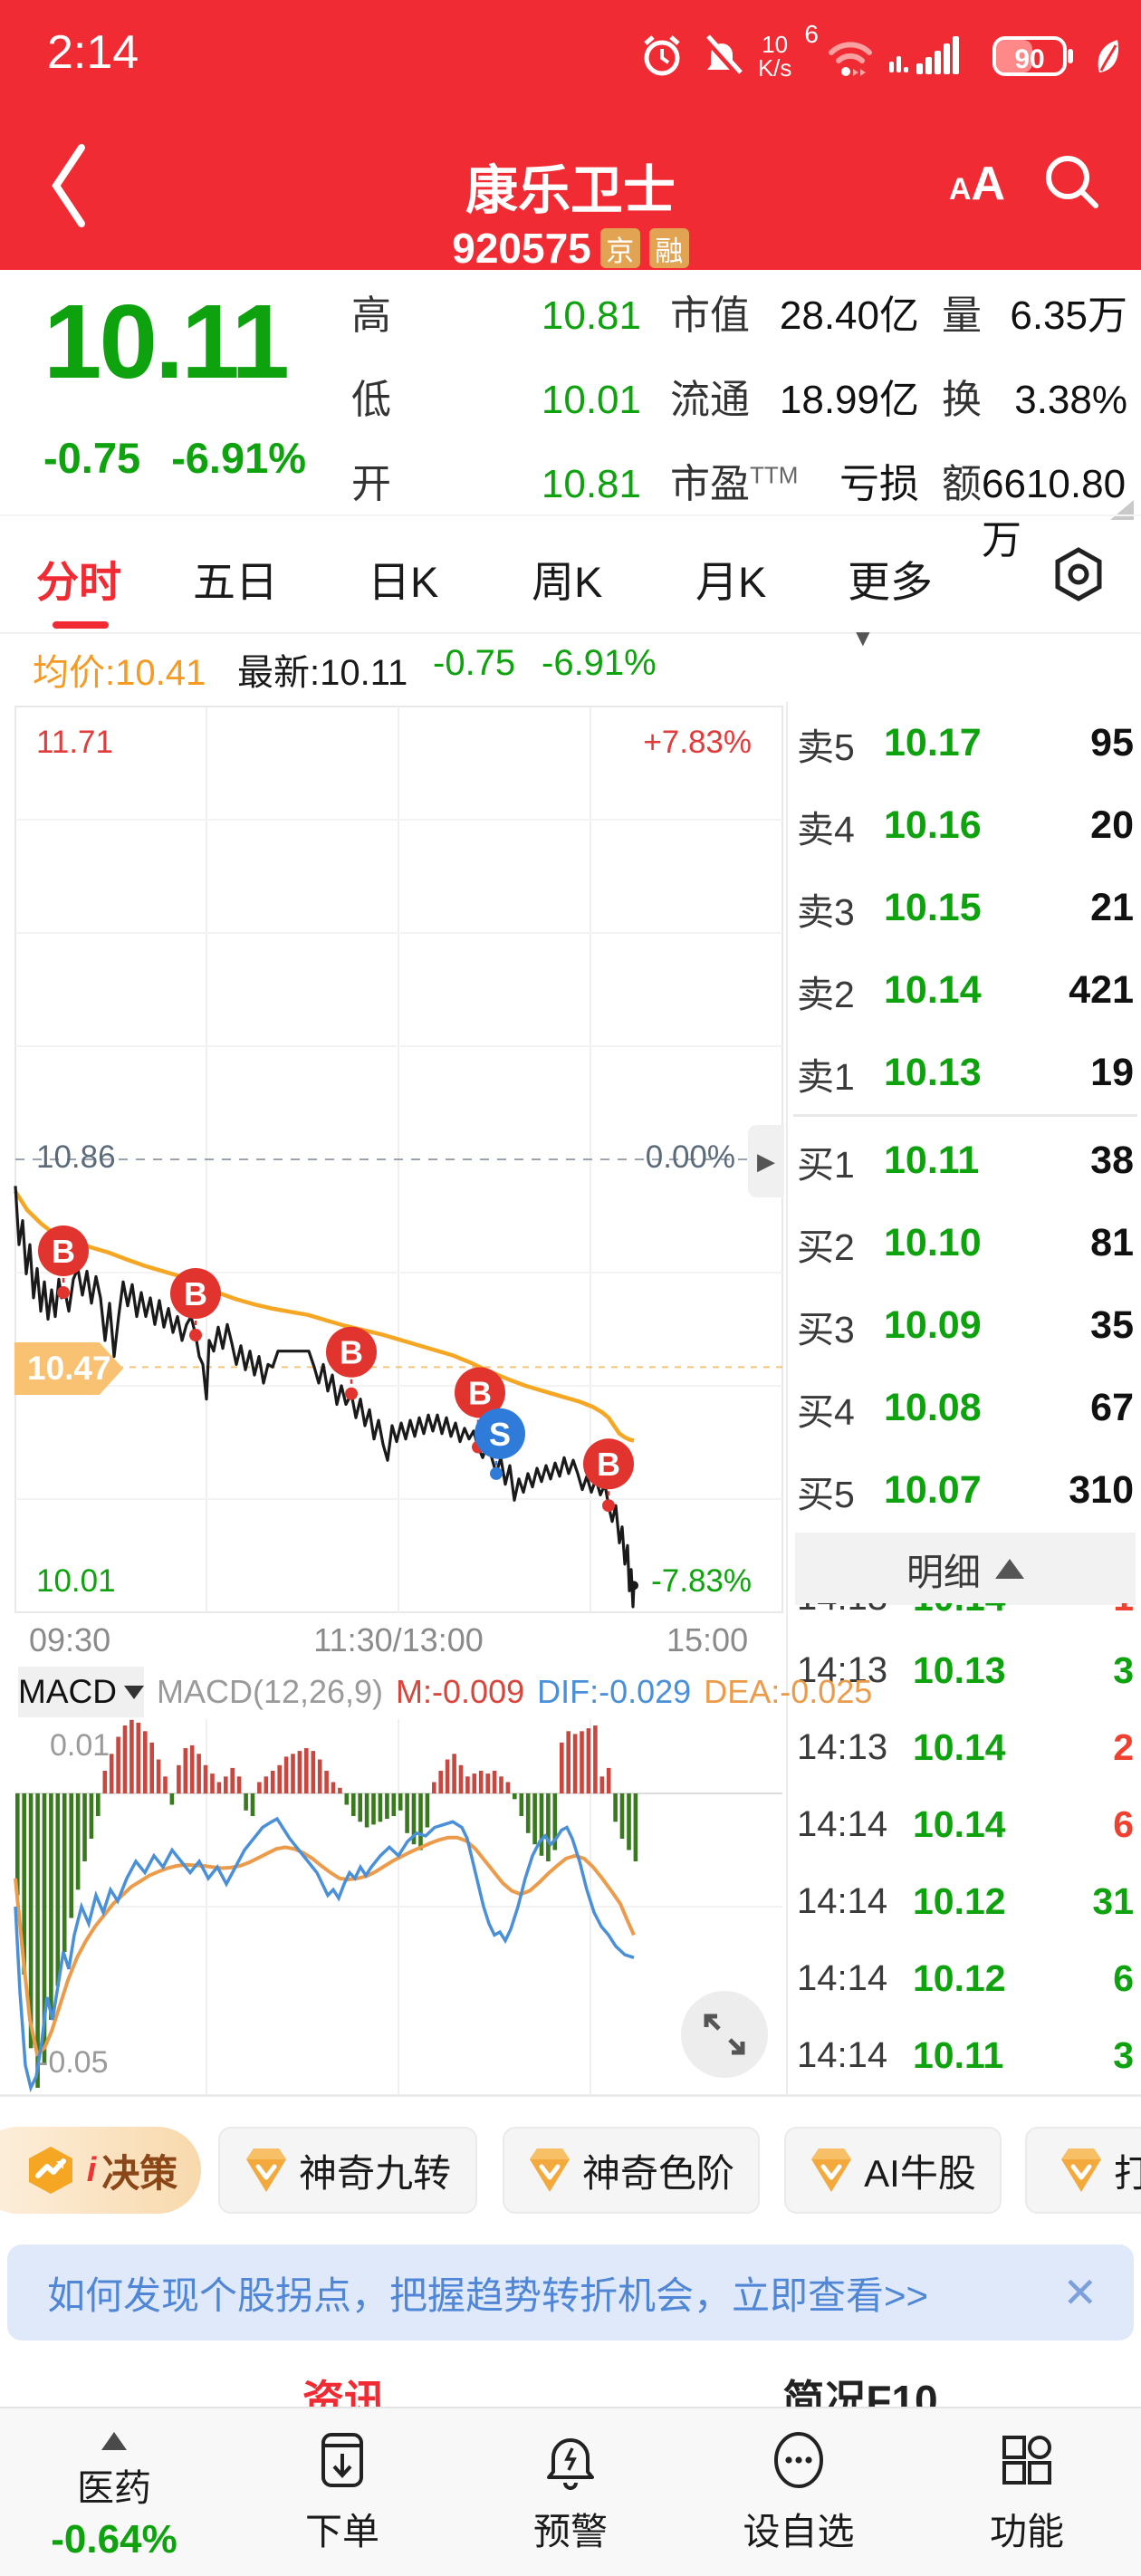 Image resolution: width=1141 pixels, height=2576 pixels. I want to click on trade-volume: 31, so click(1113, 1901).